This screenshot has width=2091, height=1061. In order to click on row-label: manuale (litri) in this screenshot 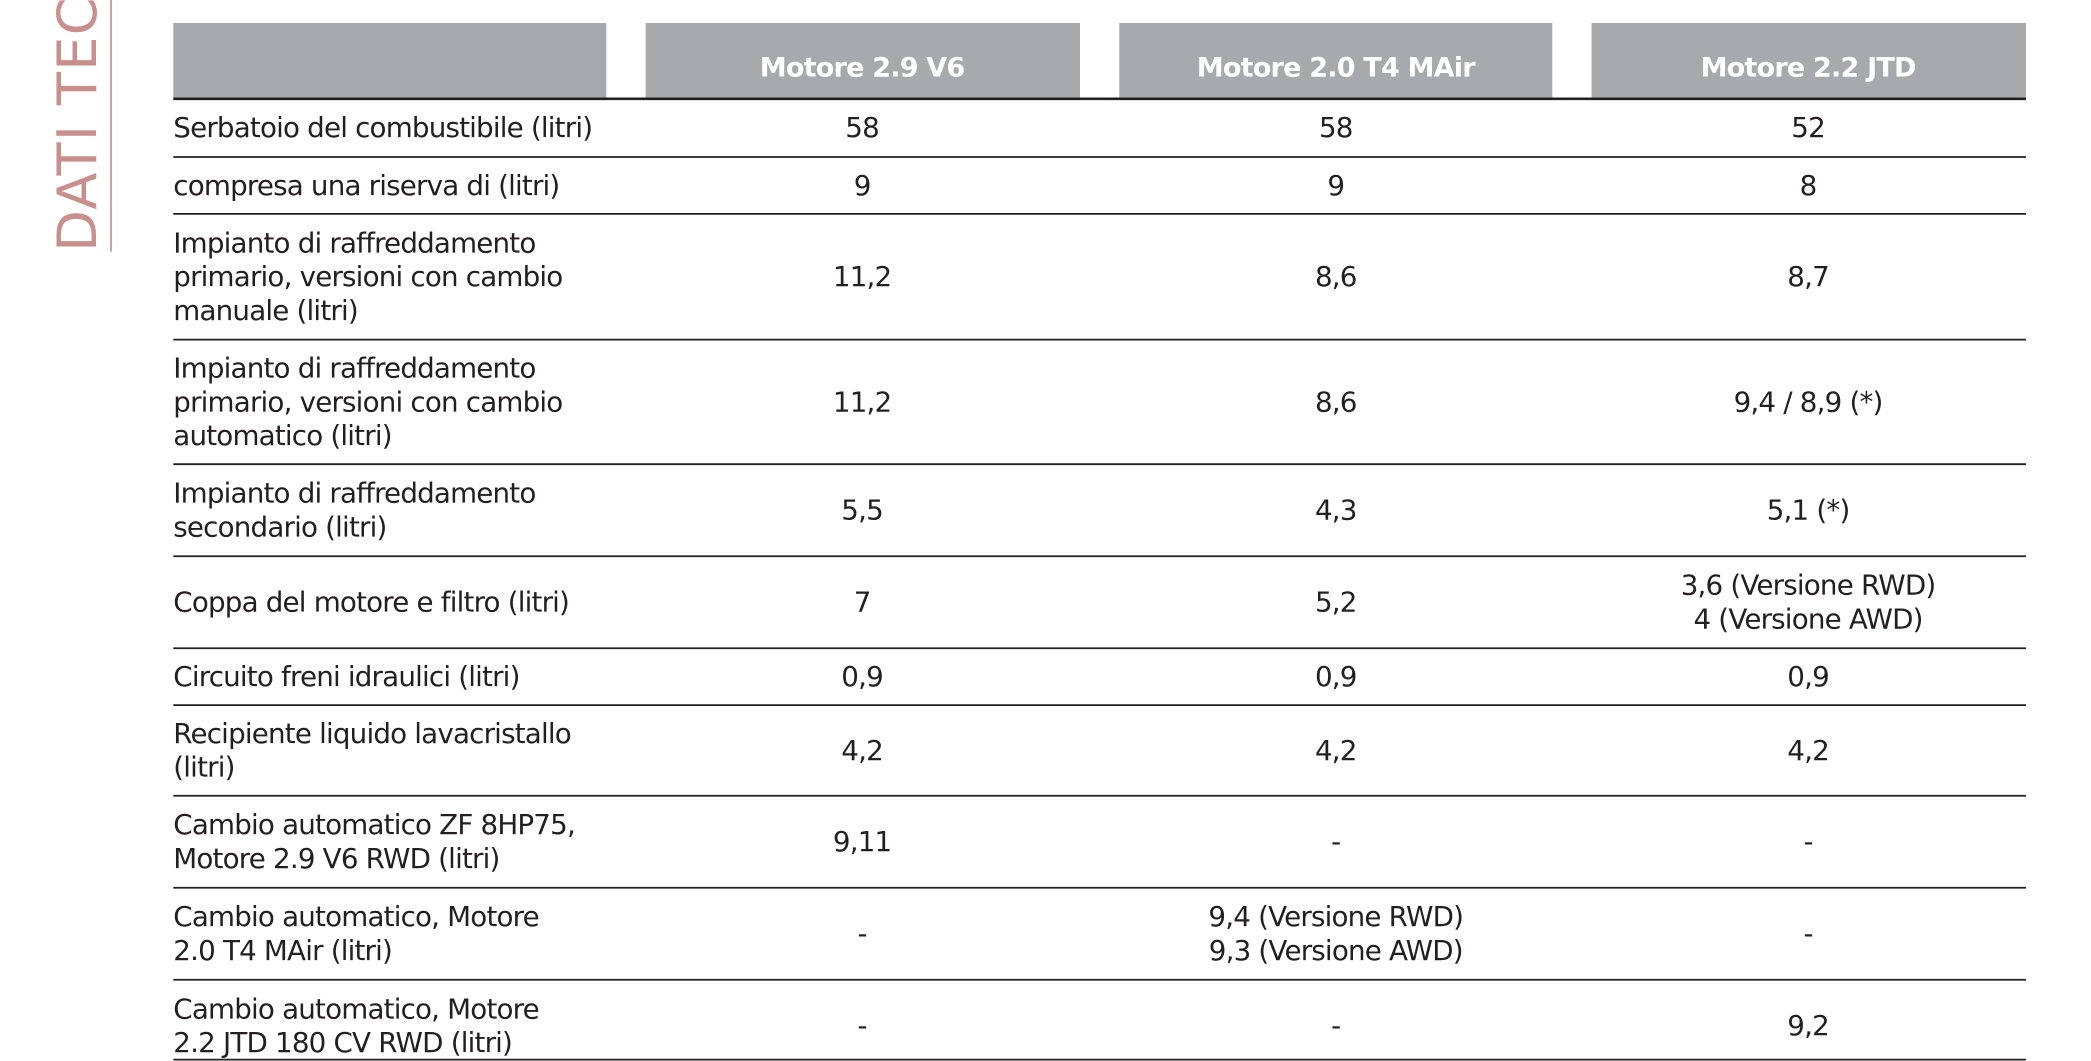, I will do `click(265, 310)`.